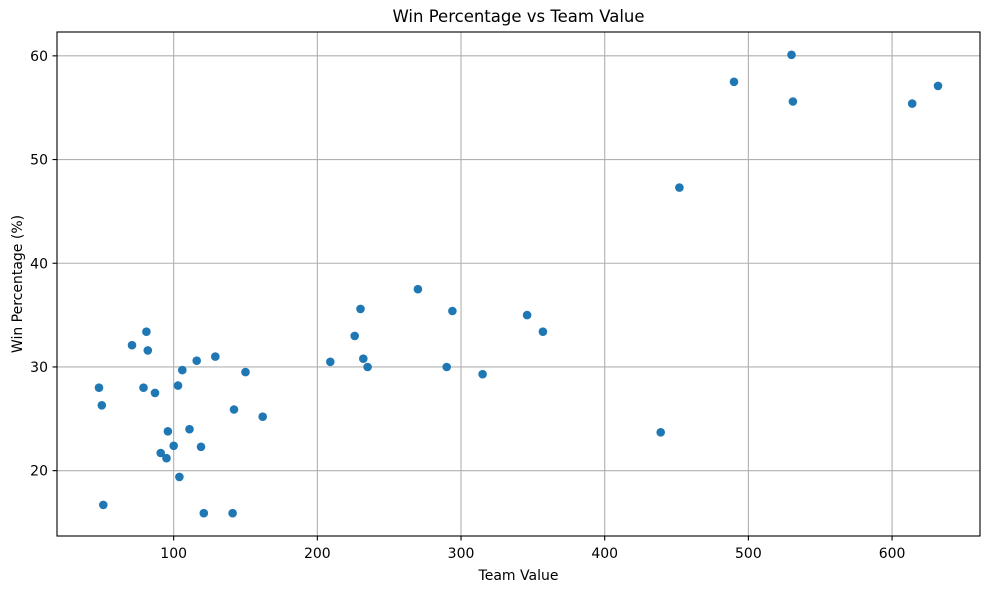 The height and width of the screenshot is (590, 989). Describe the element at coordinates (39, 264) in the screenshot. I see `y-tick-label: 40` at that location.